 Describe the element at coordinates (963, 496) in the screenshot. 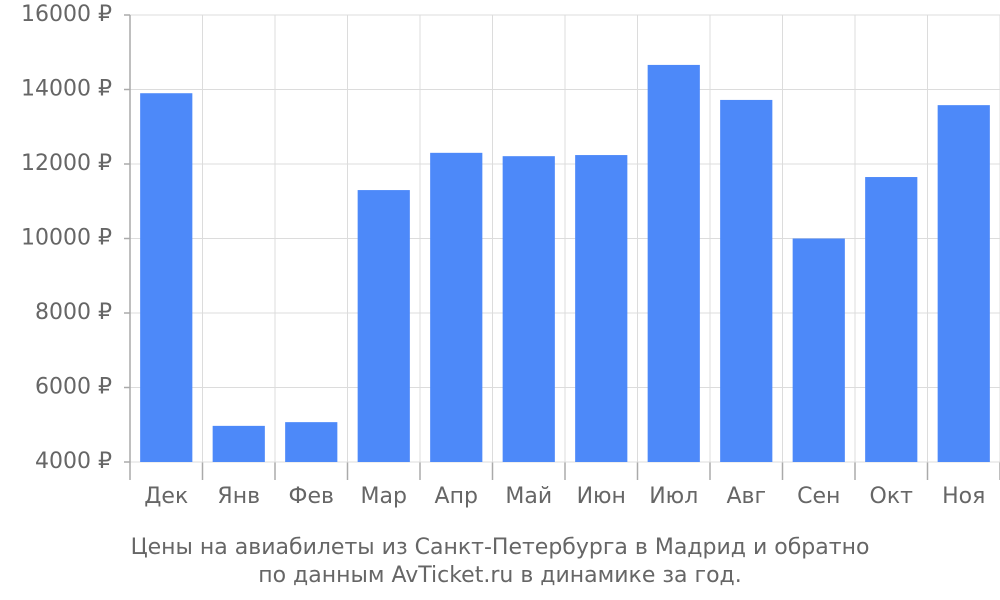

I see `x-tick-label: Ноя` at that location.